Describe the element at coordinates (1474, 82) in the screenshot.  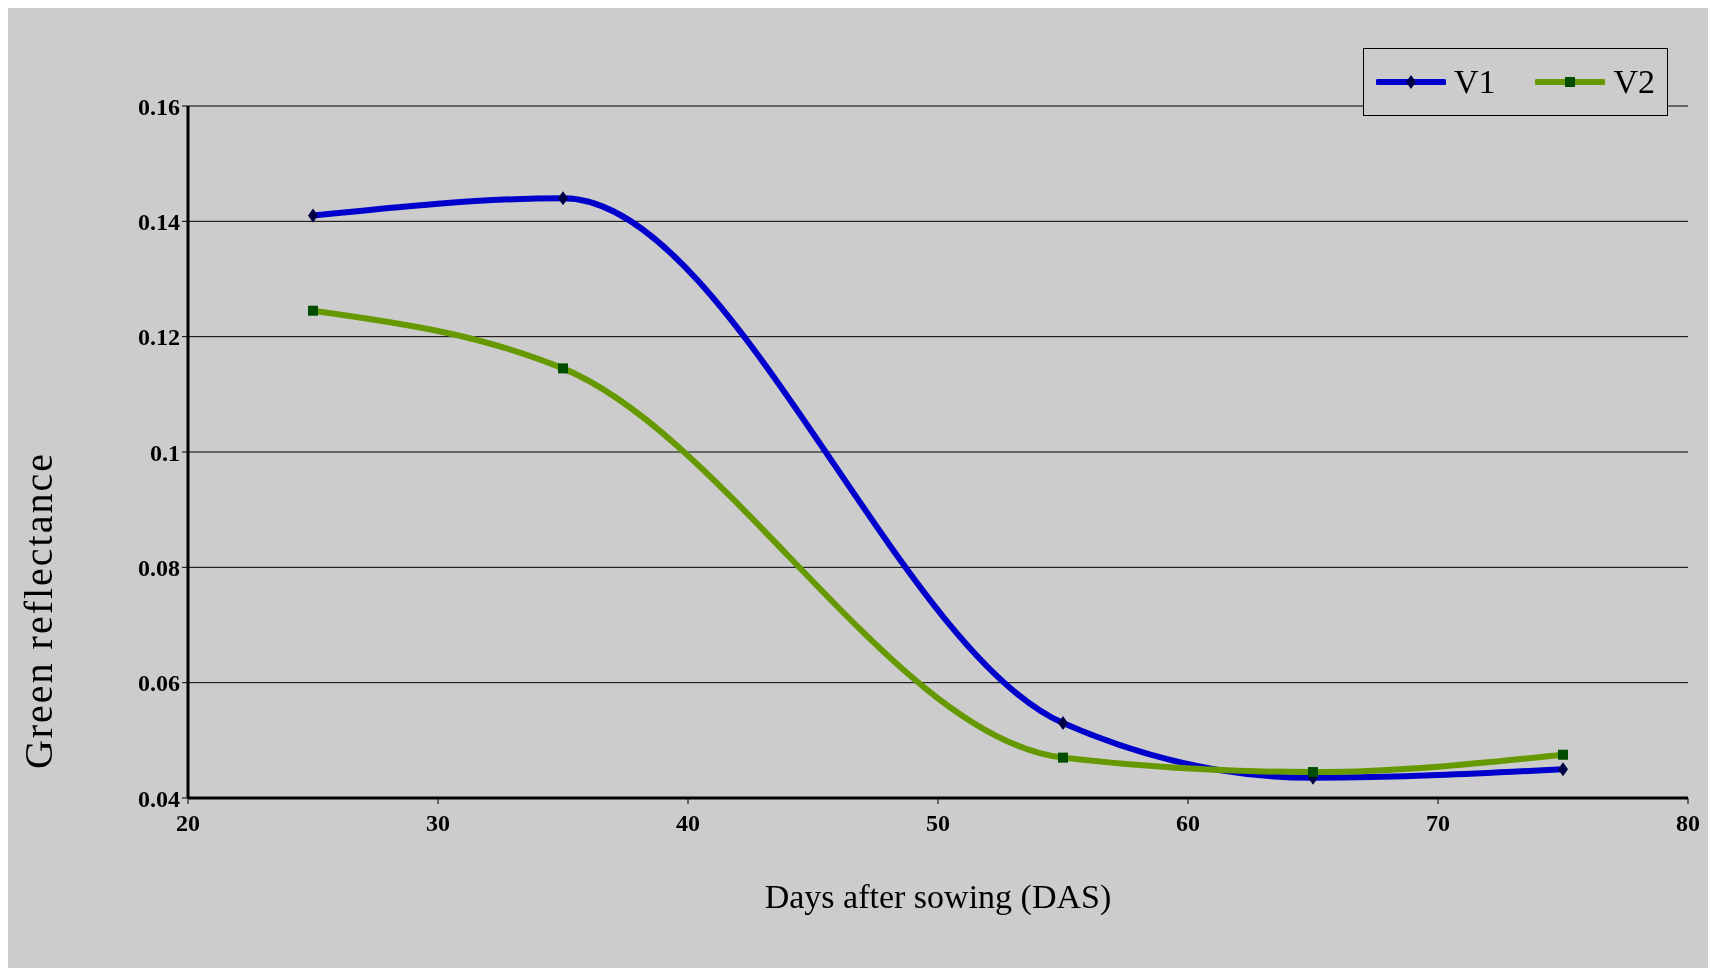
I see `legend-label: V1` at that location.